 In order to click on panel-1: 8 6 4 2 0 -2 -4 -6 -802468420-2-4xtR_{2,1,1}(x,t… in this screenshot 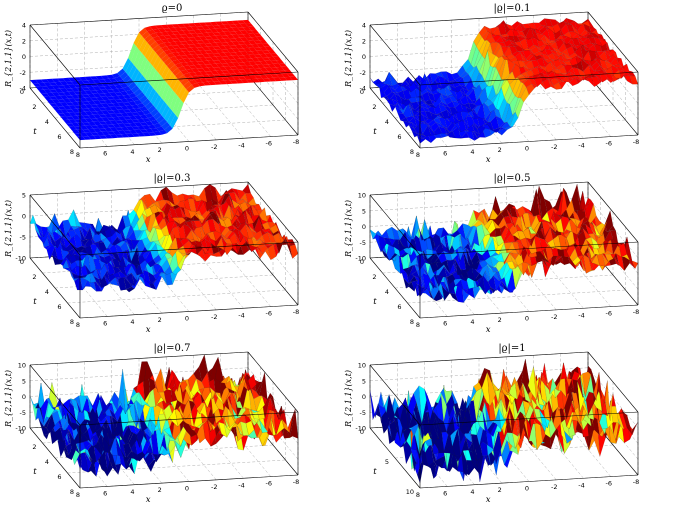, I will do `click(151, 84)`.